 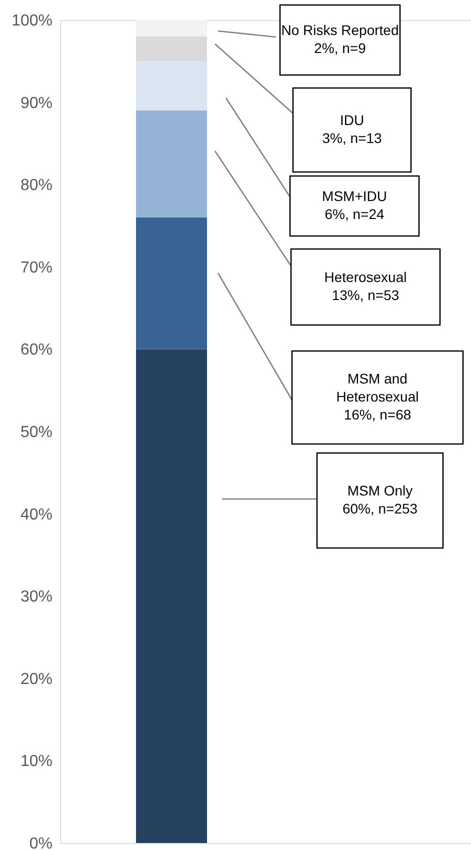 I want to click on y-tick-label: 0%, so click(x=40, y=843).